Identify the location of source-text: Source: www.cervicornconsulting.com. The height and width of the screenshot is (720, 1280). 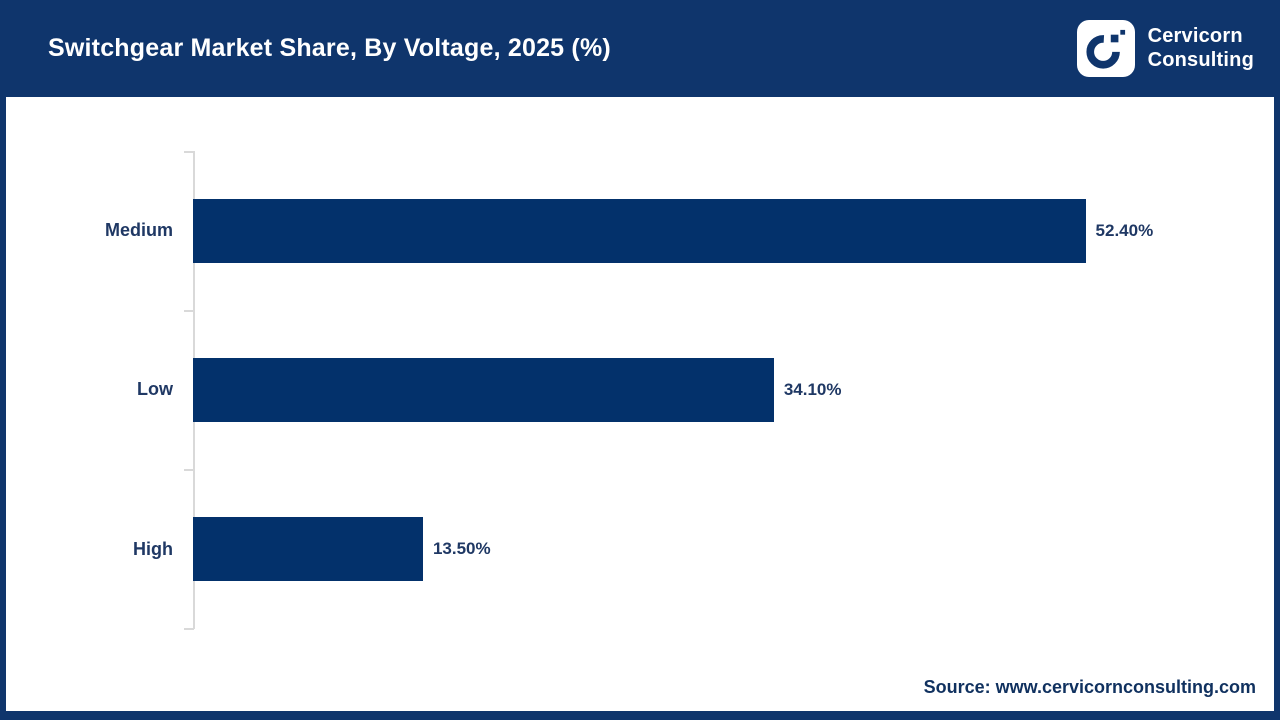
(1089, 687).